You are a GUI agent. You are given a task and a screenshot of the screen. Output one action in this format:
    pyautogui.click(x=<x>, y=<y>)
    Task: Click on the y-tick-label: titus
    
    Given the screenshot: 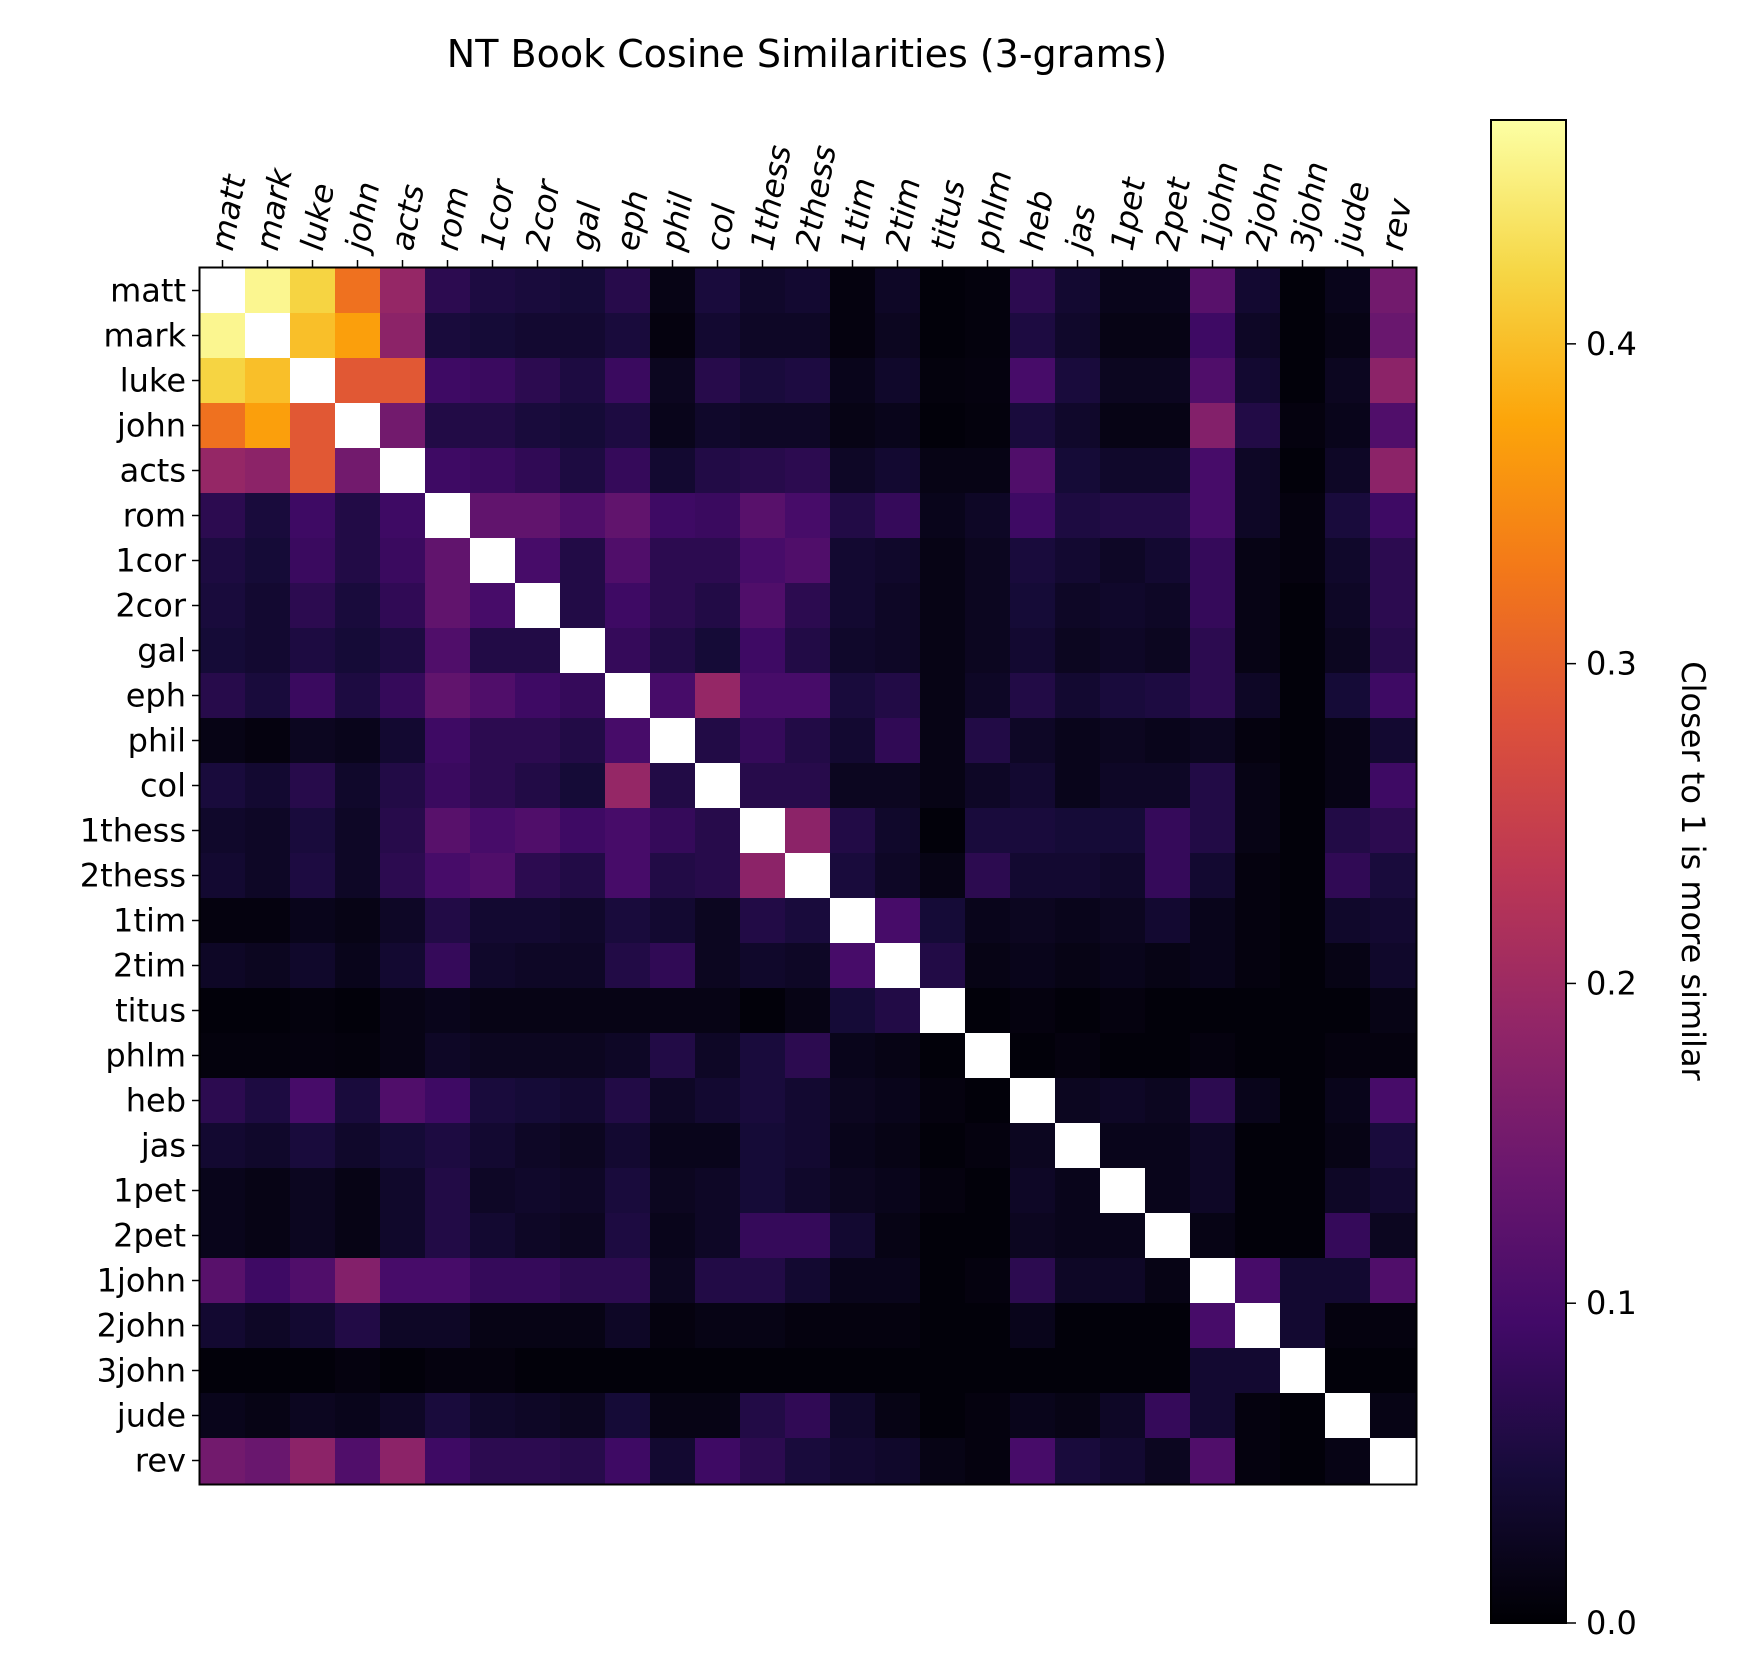 What is the action you would take?
    pyautogui.click(x=150, y=1011)
    